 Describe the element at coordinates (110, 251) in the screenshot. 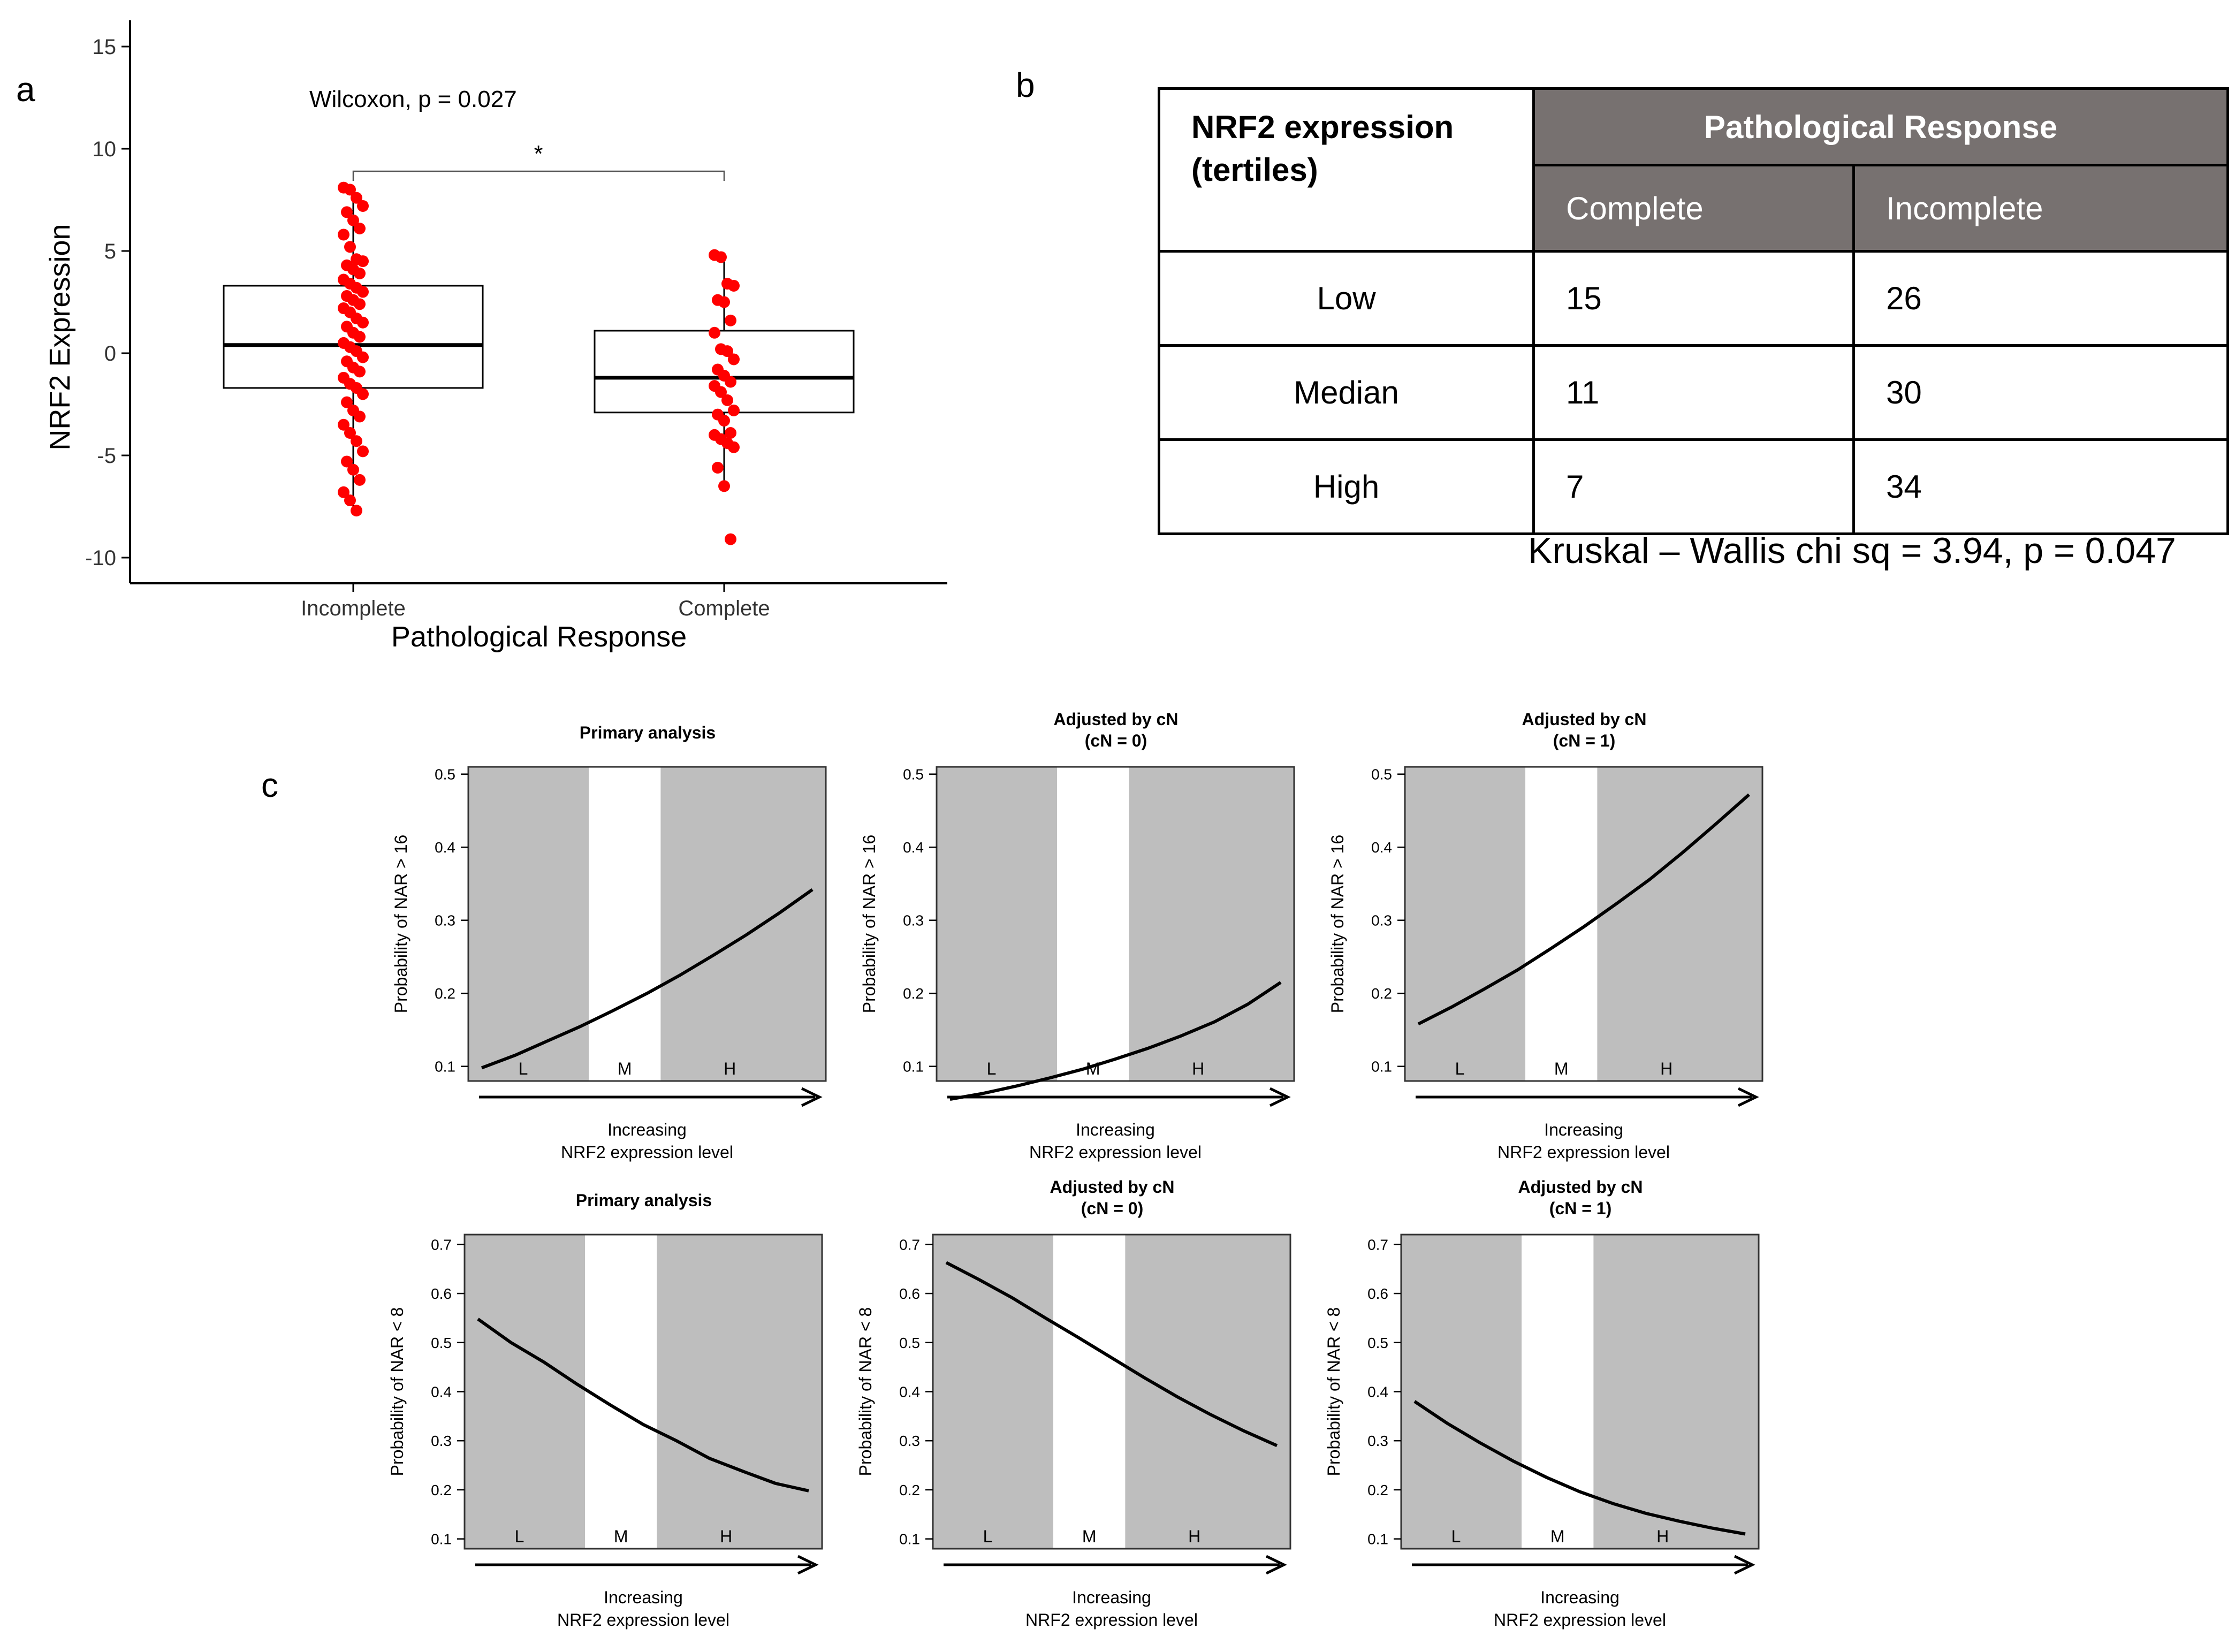

I see `y-tick-label: 5` at that location.